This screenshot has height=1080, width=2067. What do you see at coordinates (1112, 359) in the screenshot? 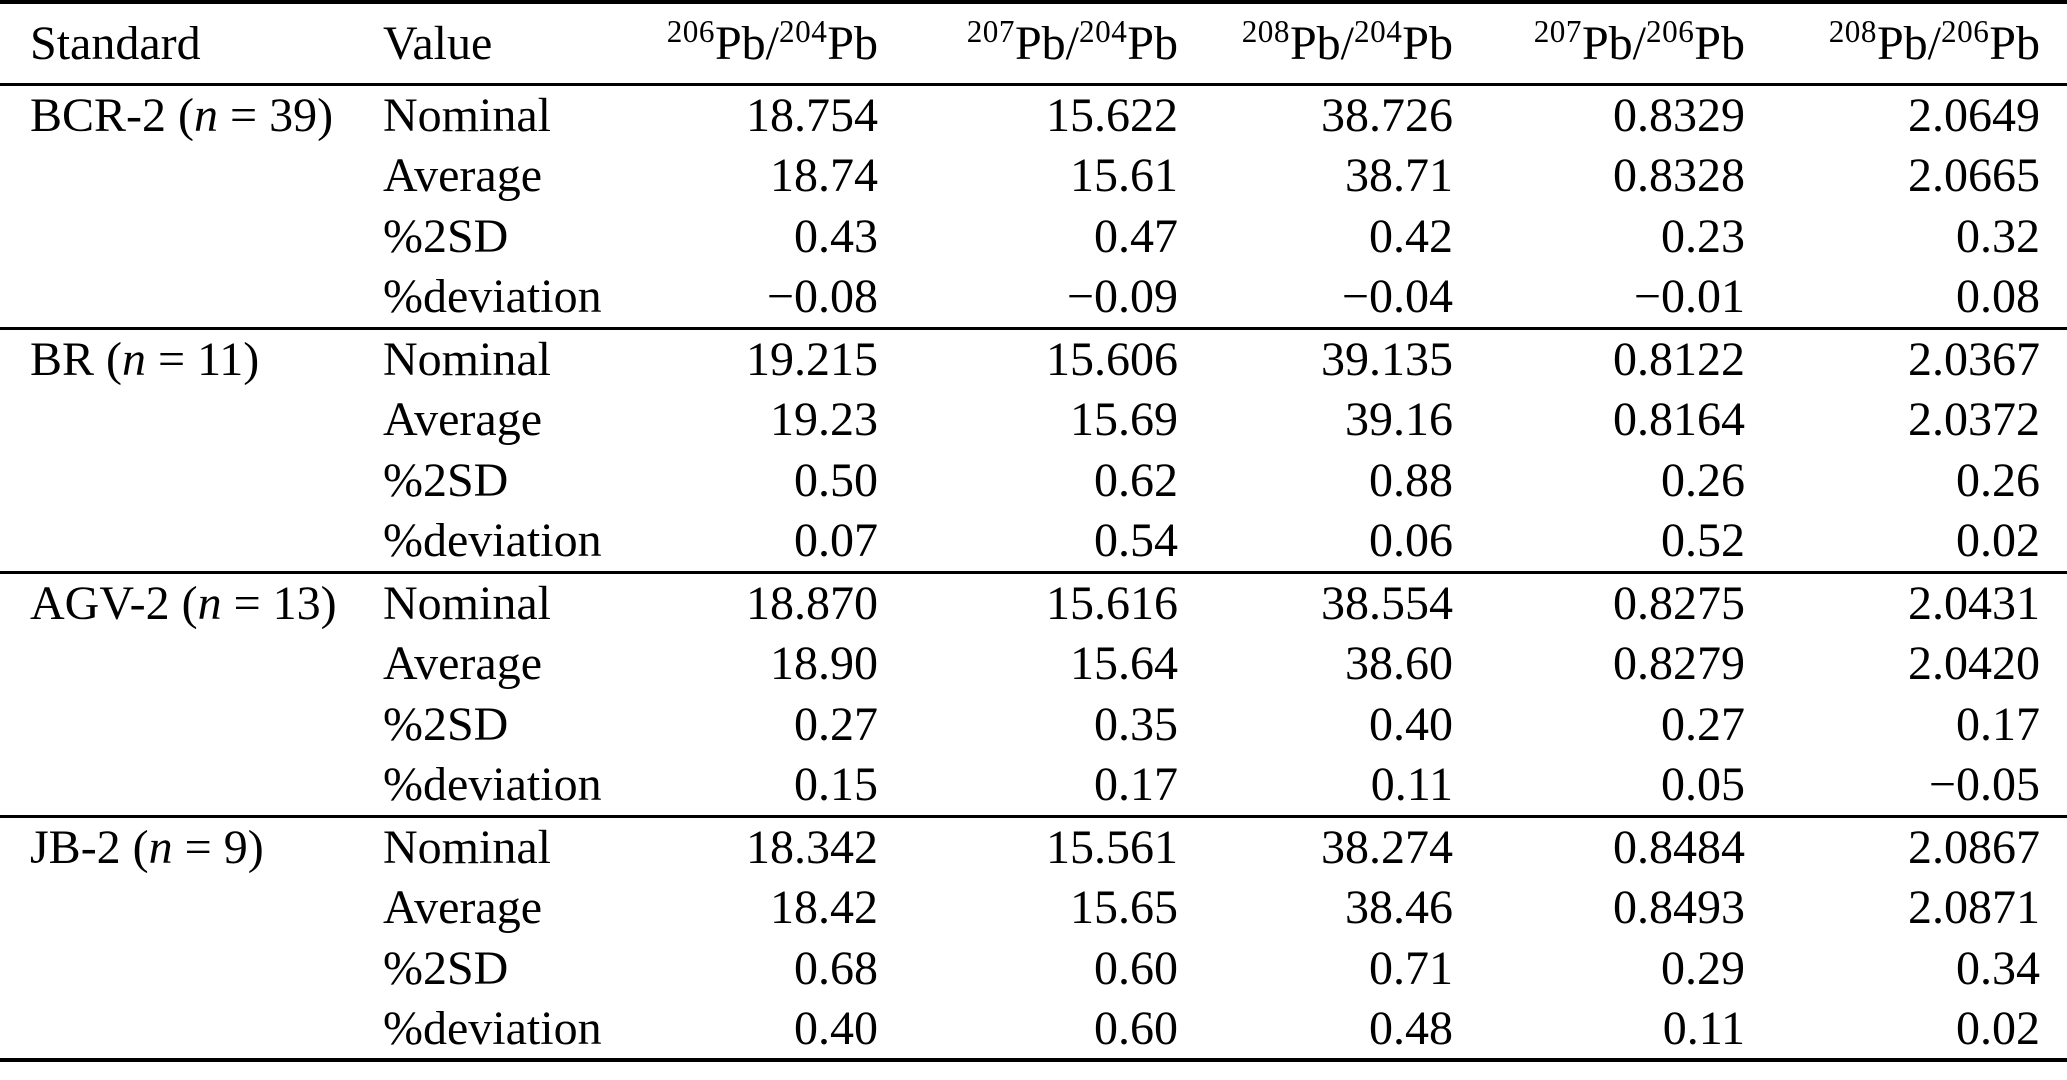
I see `value-cell: 15.606` at bounding box center [1112, 359].